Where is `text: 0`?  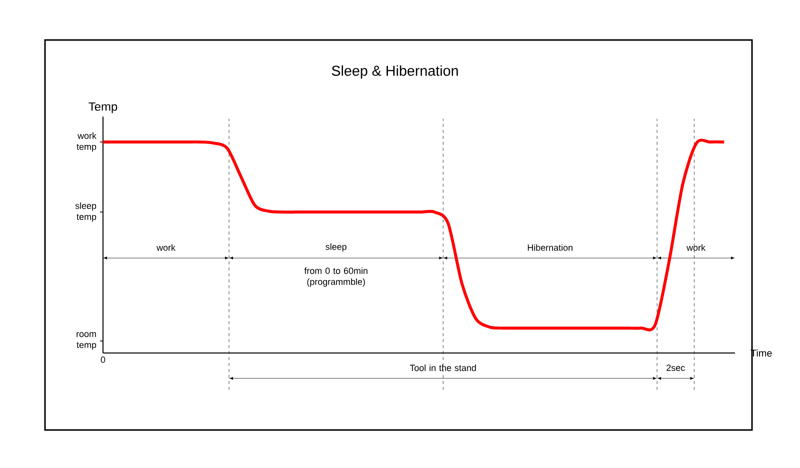
text: 0 is located at coordinates (103, 359).